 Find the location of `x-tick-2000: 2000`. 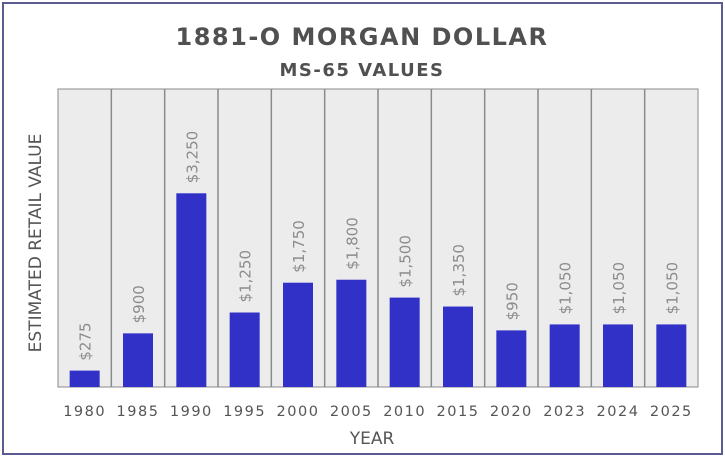

x-tick-2000: 2000 is located at coordinates (298, 412).